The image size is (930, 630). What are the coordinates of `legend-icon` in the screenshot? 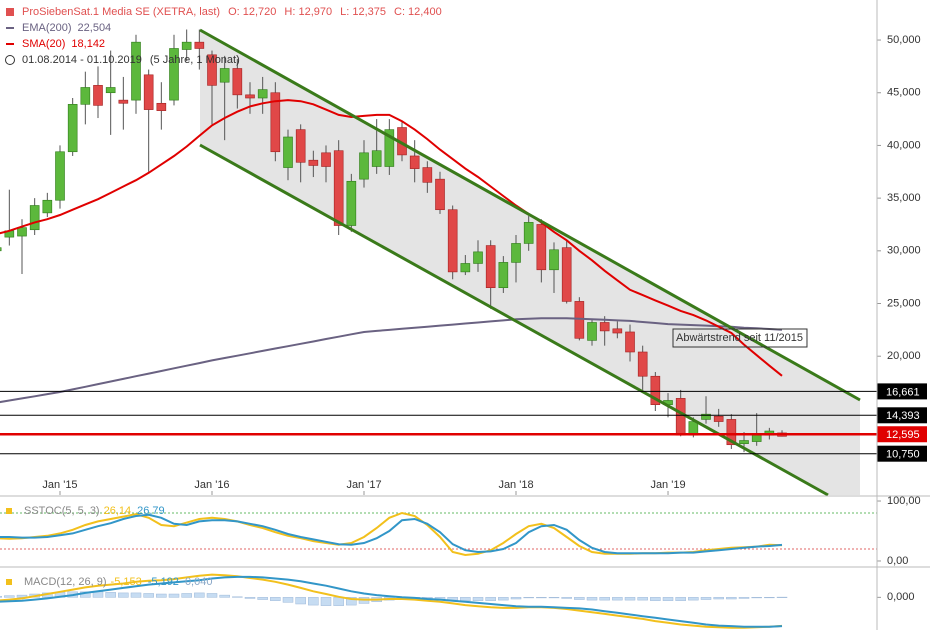 It's located at (10, 12).